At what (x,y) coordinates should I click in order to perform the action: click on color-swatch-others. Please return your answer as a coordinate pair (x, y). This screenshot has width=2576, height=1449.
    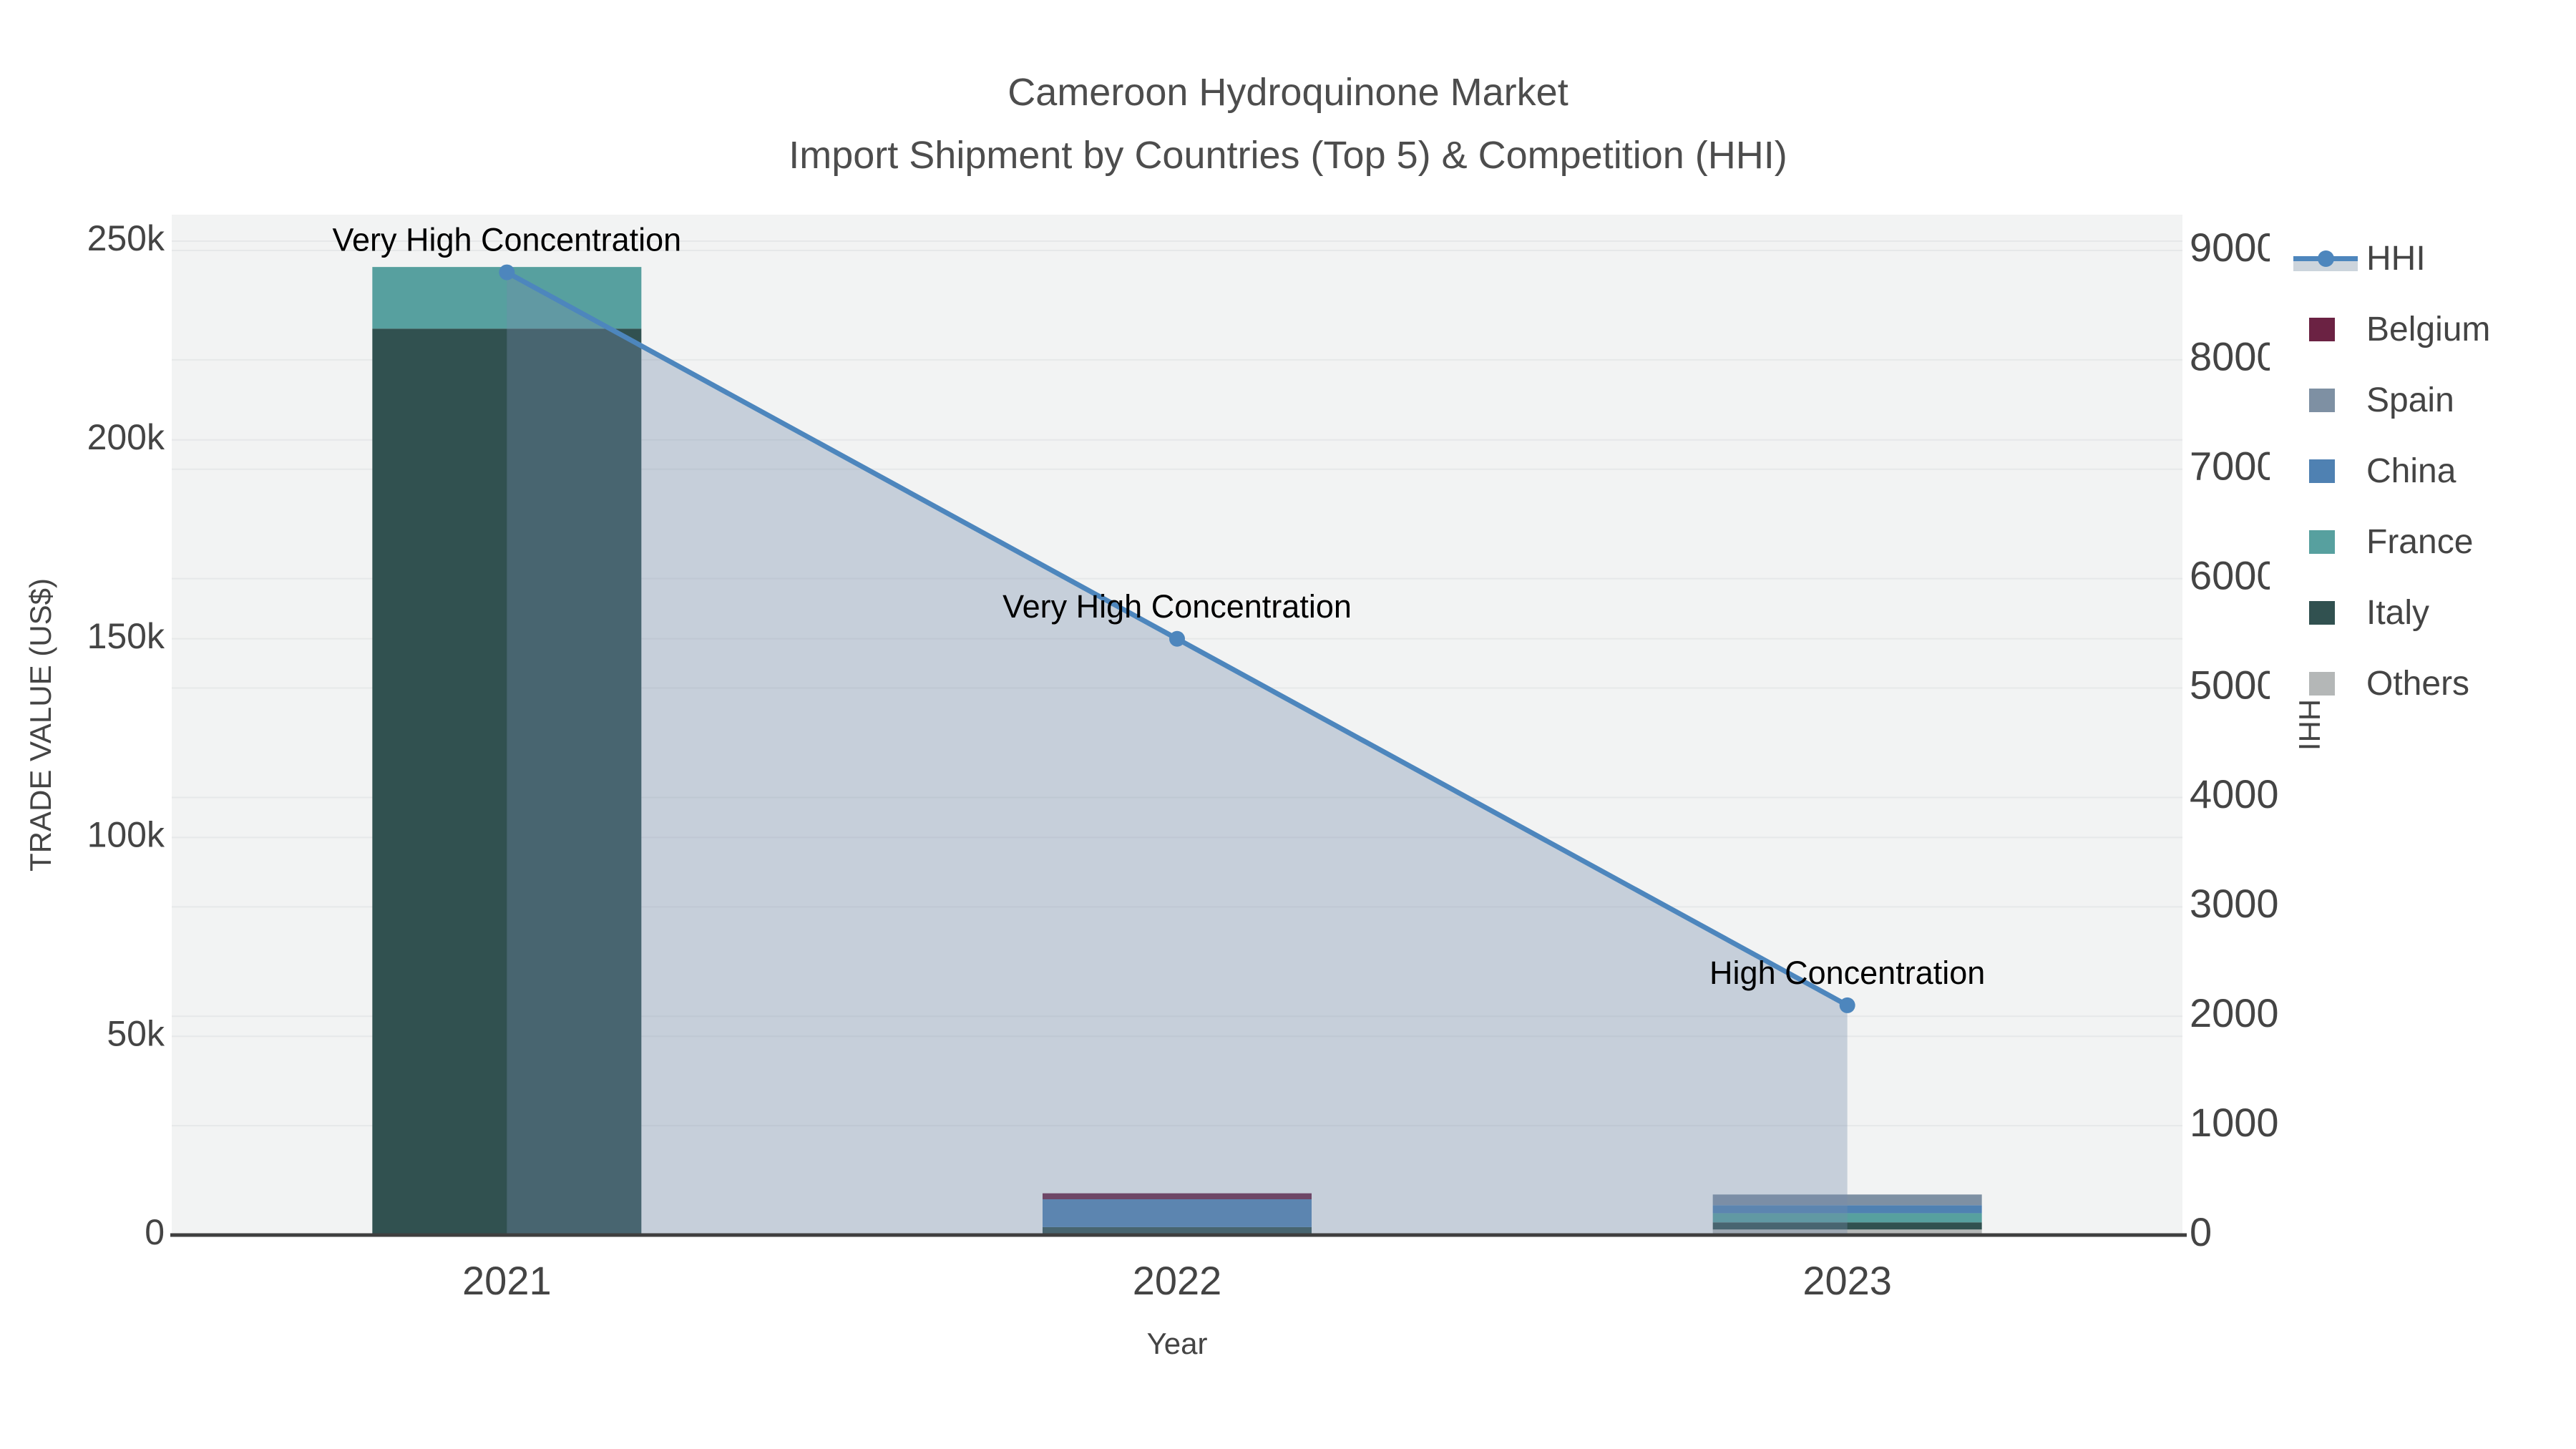
    Looking at the image, I should click on (2322, 684).